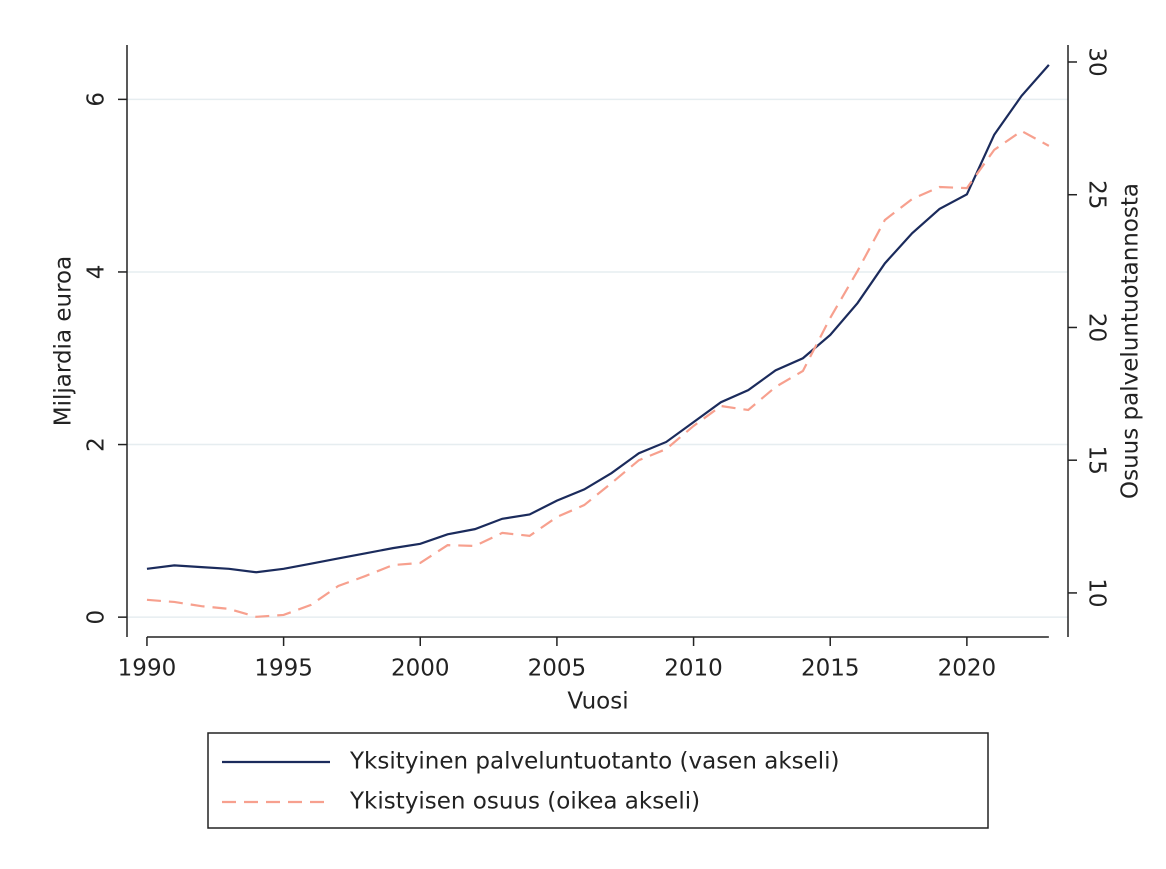 The width and height of the screenshot is (1166, 869). What do you see at coordinates (598, 780) in the screenshot?
I see `legend-box` at bounding box center [598, 780].